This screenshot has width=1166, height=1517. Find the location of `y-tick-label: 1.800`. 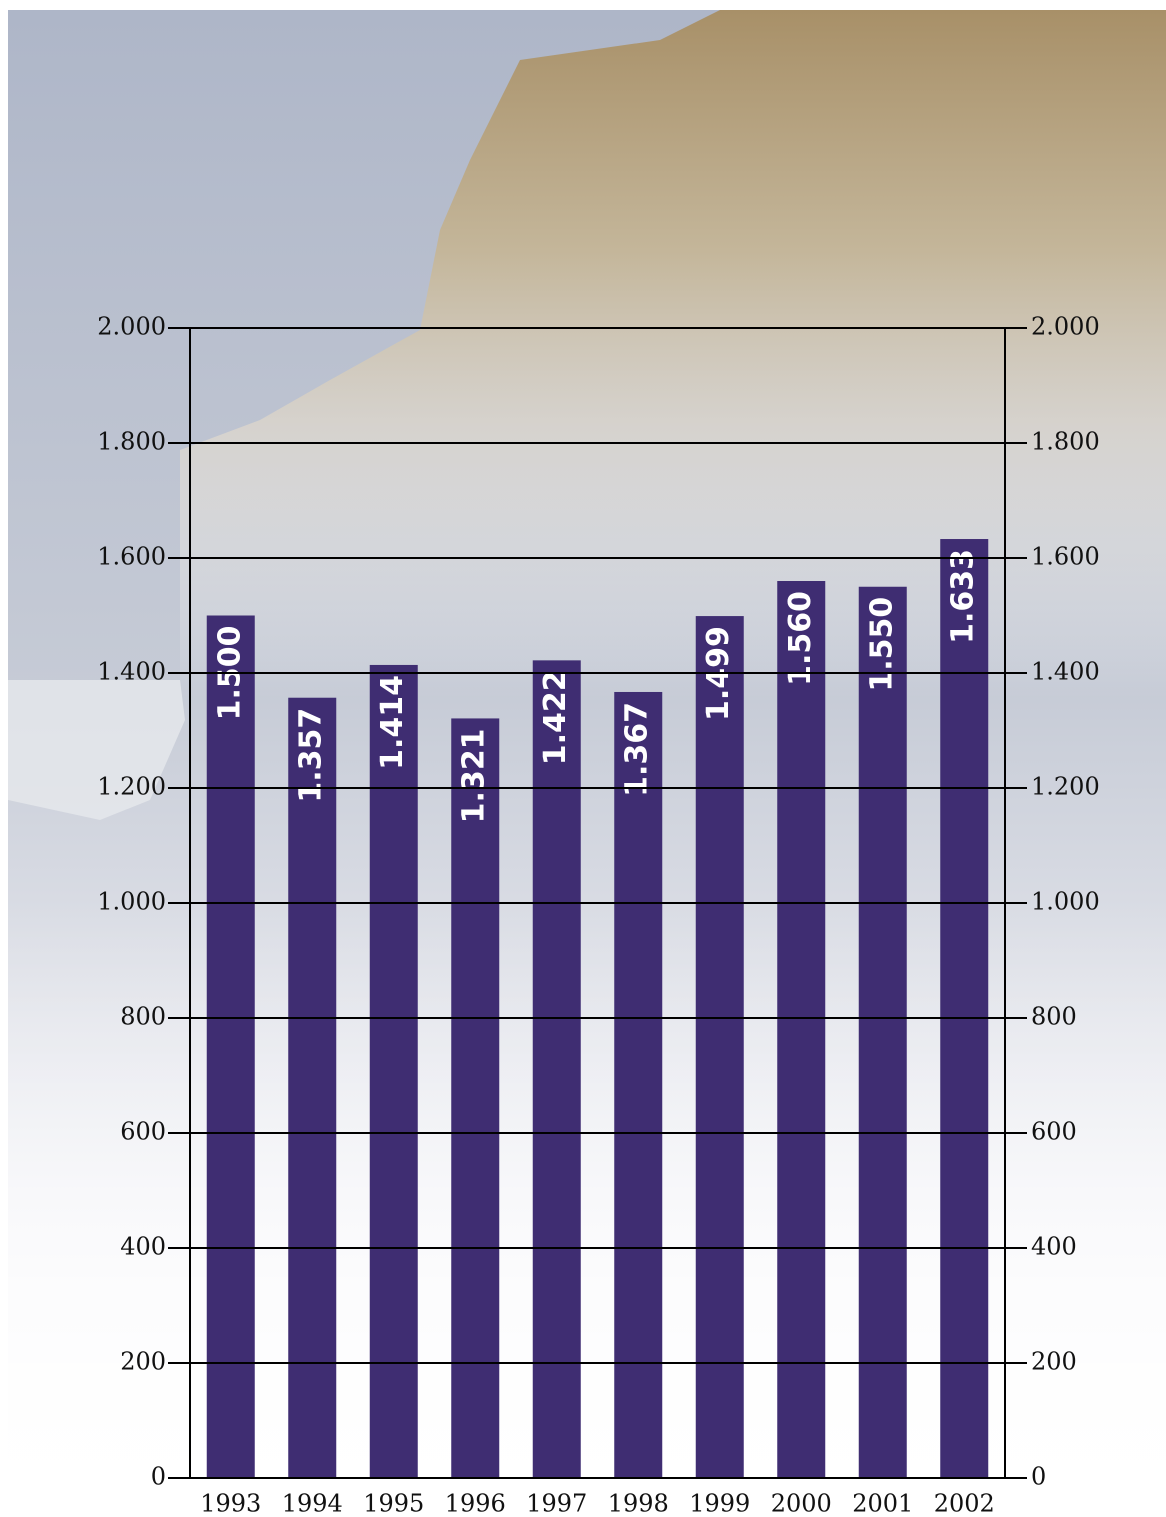

y-tick-label: 1.800 is located at coordinates (131, 442).